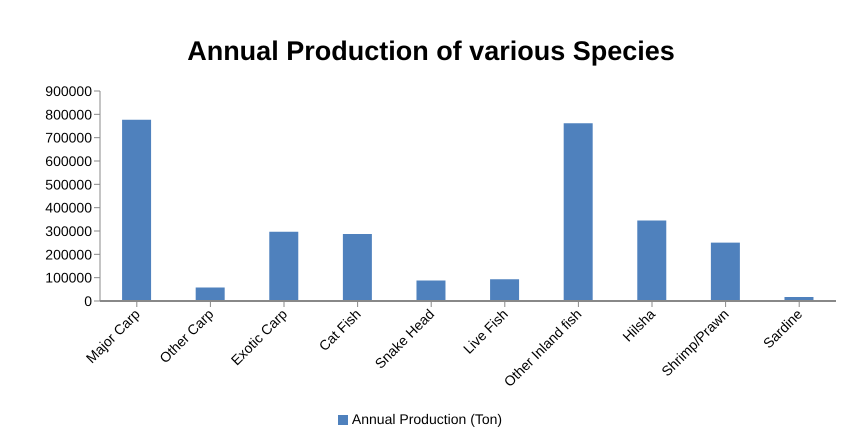  Describe the element at coordinates (68, 160) in the screenshot. I see `y-tick-label: 600000` at that location.